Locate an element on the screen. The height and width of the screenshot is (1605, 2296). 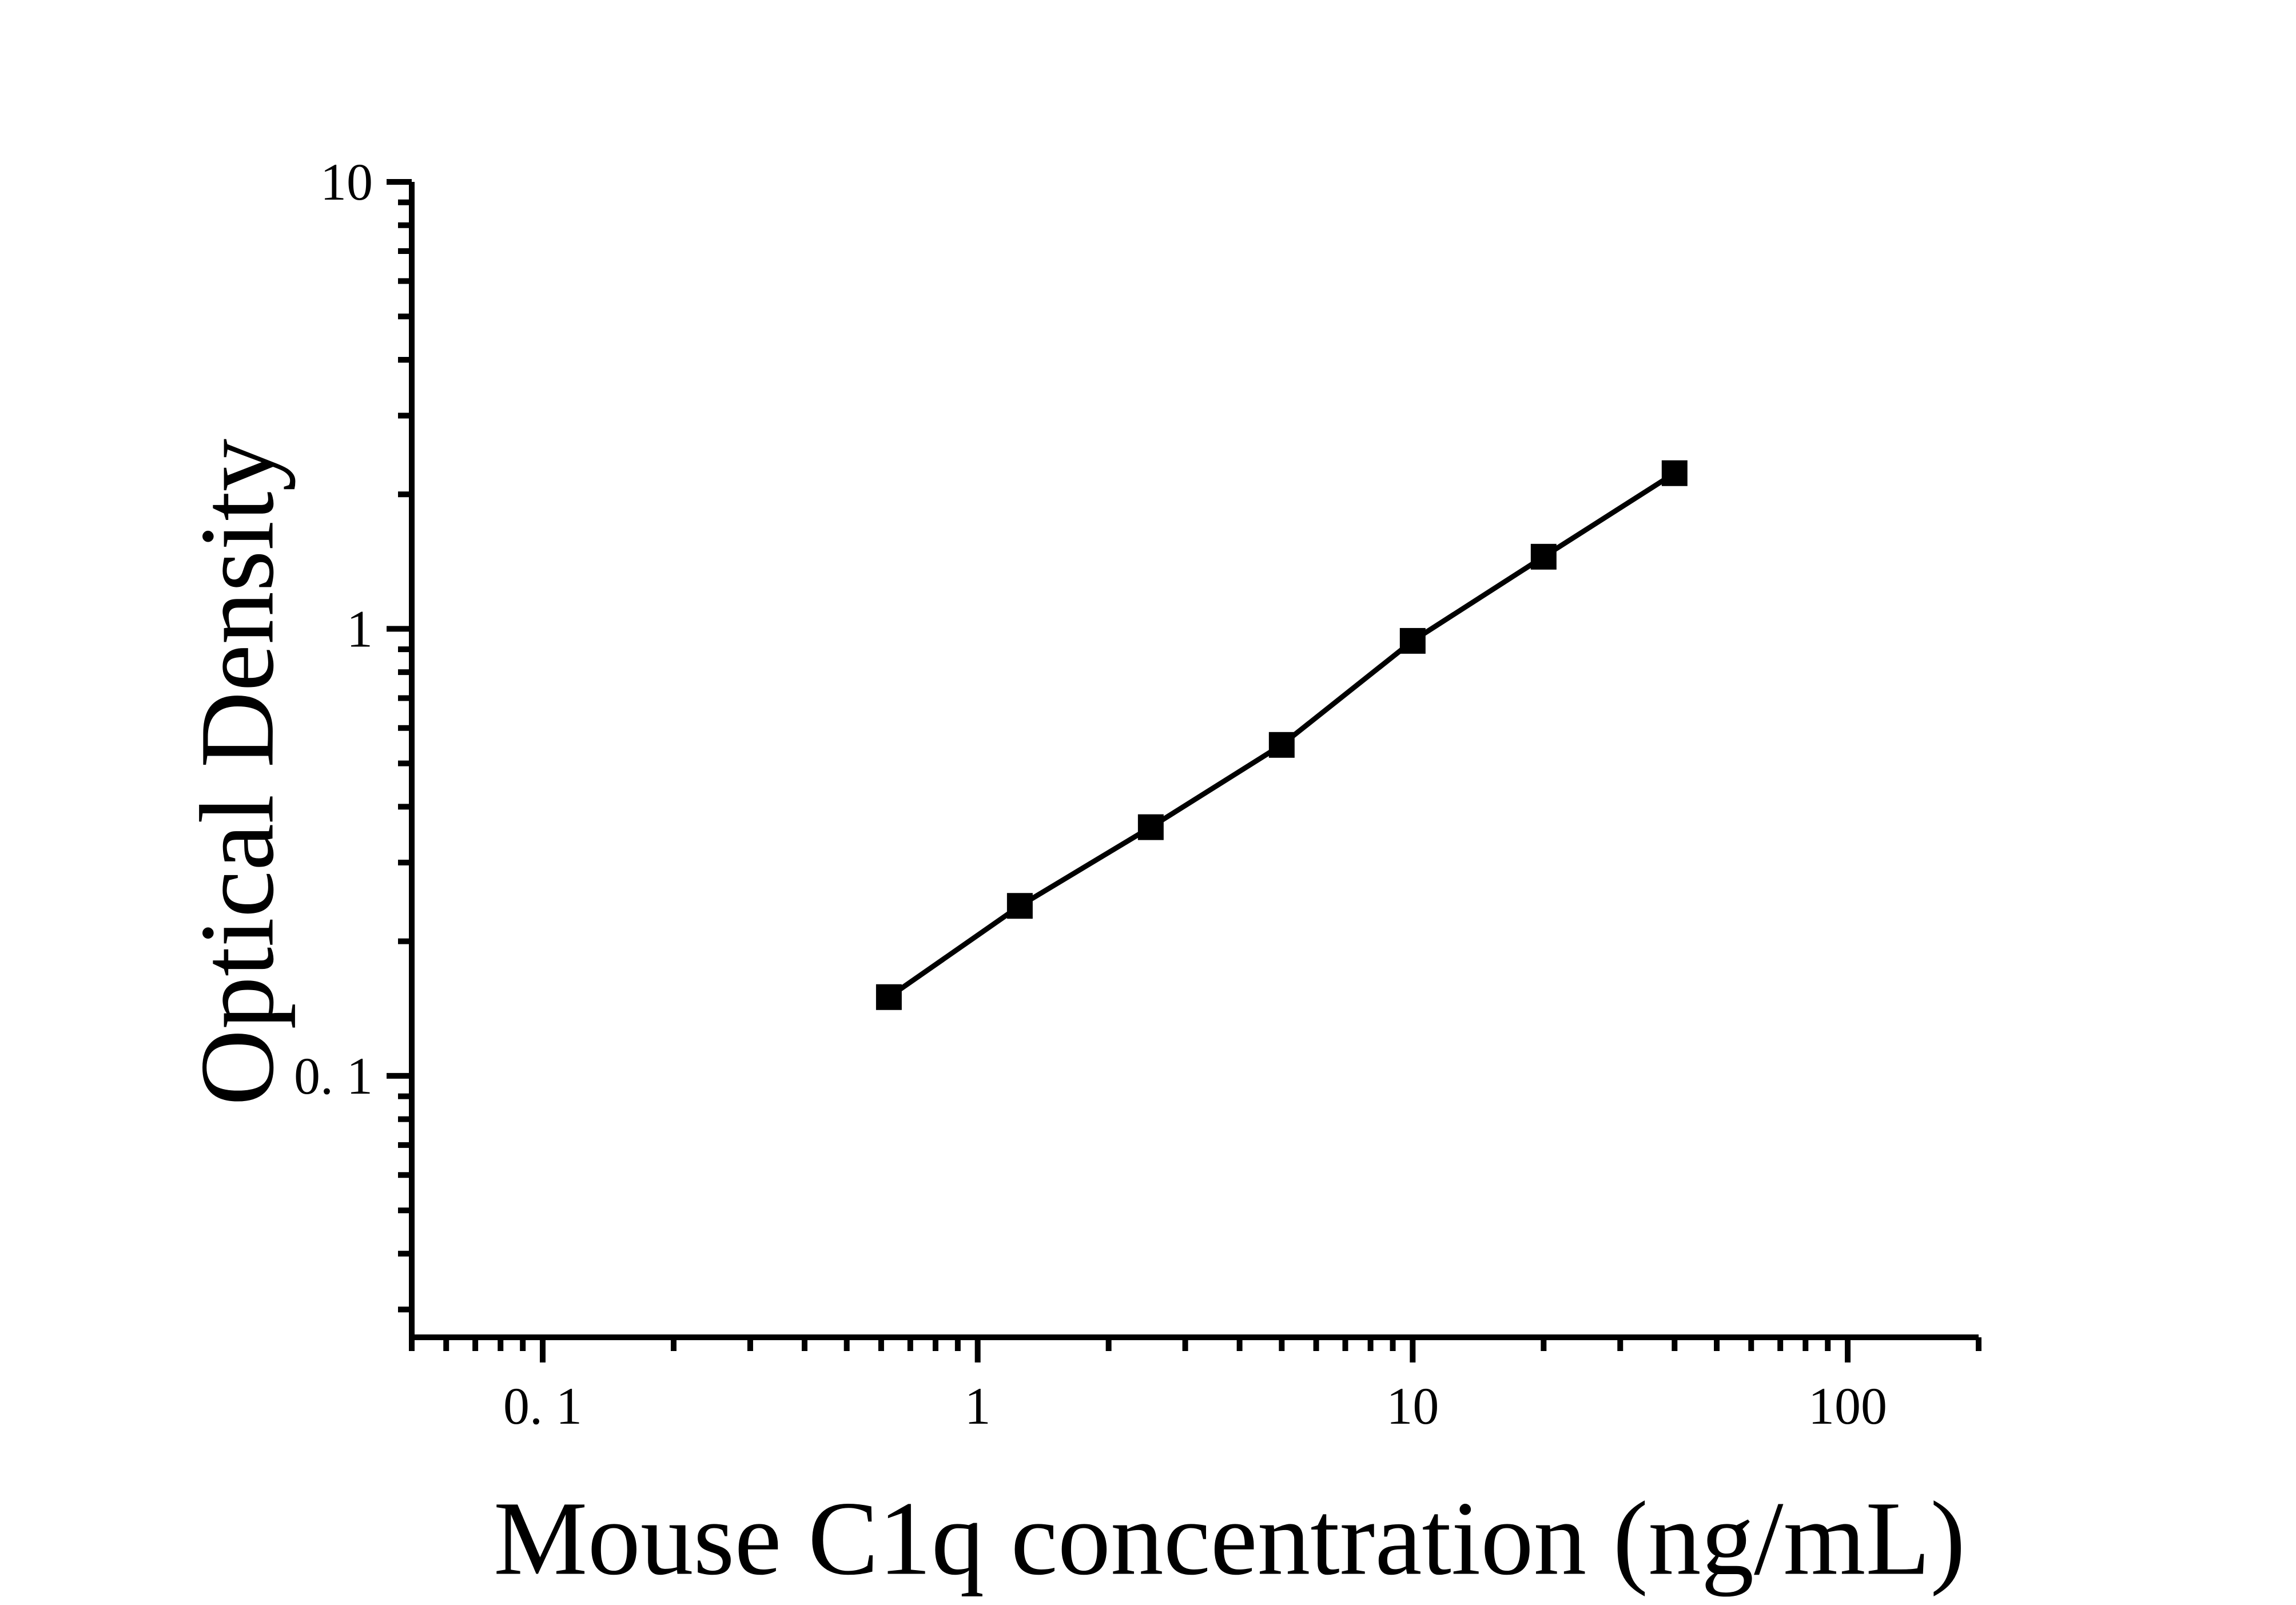
x-tick-label: 10 is located at coordinates (1413, 1406).